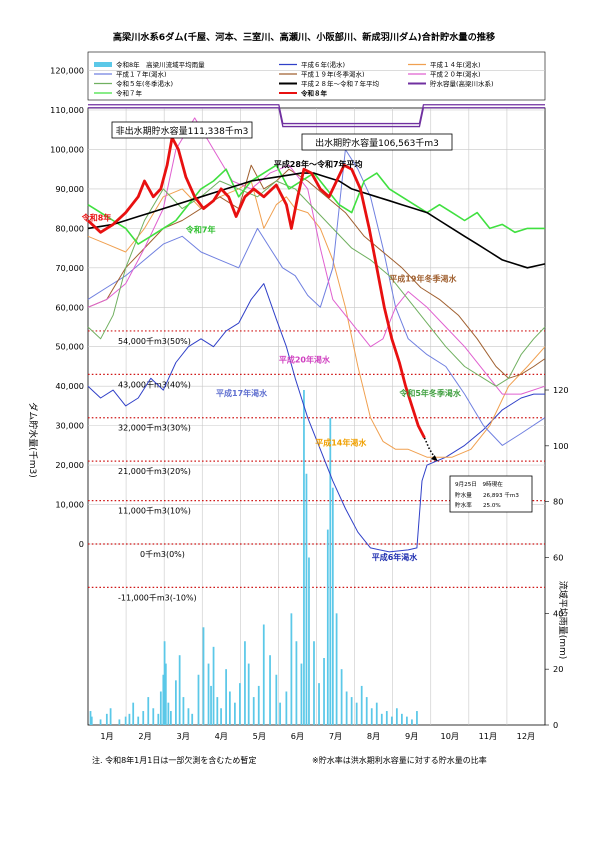  Describe the element at coordinates (69, 189) in the screenshot. I see `y-tick-label: 90,000` at that location.